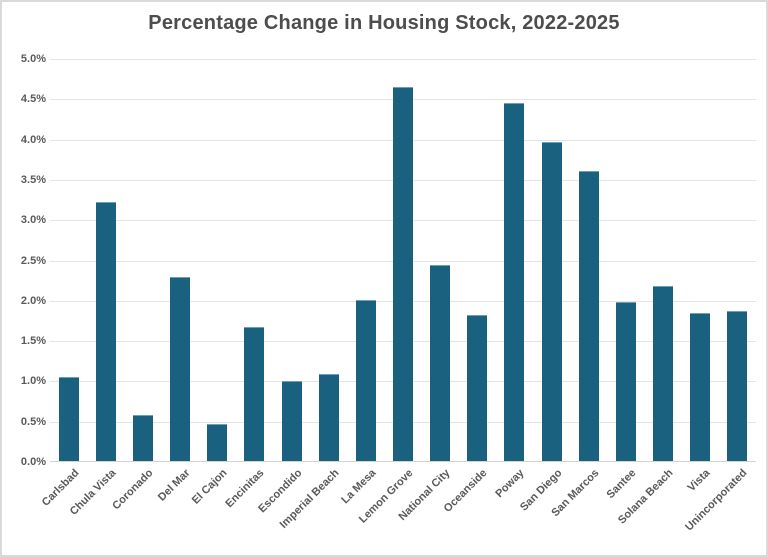 Image resolution: width=768 pixels, height=557 pixels. Describe the element at coordinates (440, 362) in the screenshot. I see `bar-national-city` at that location.